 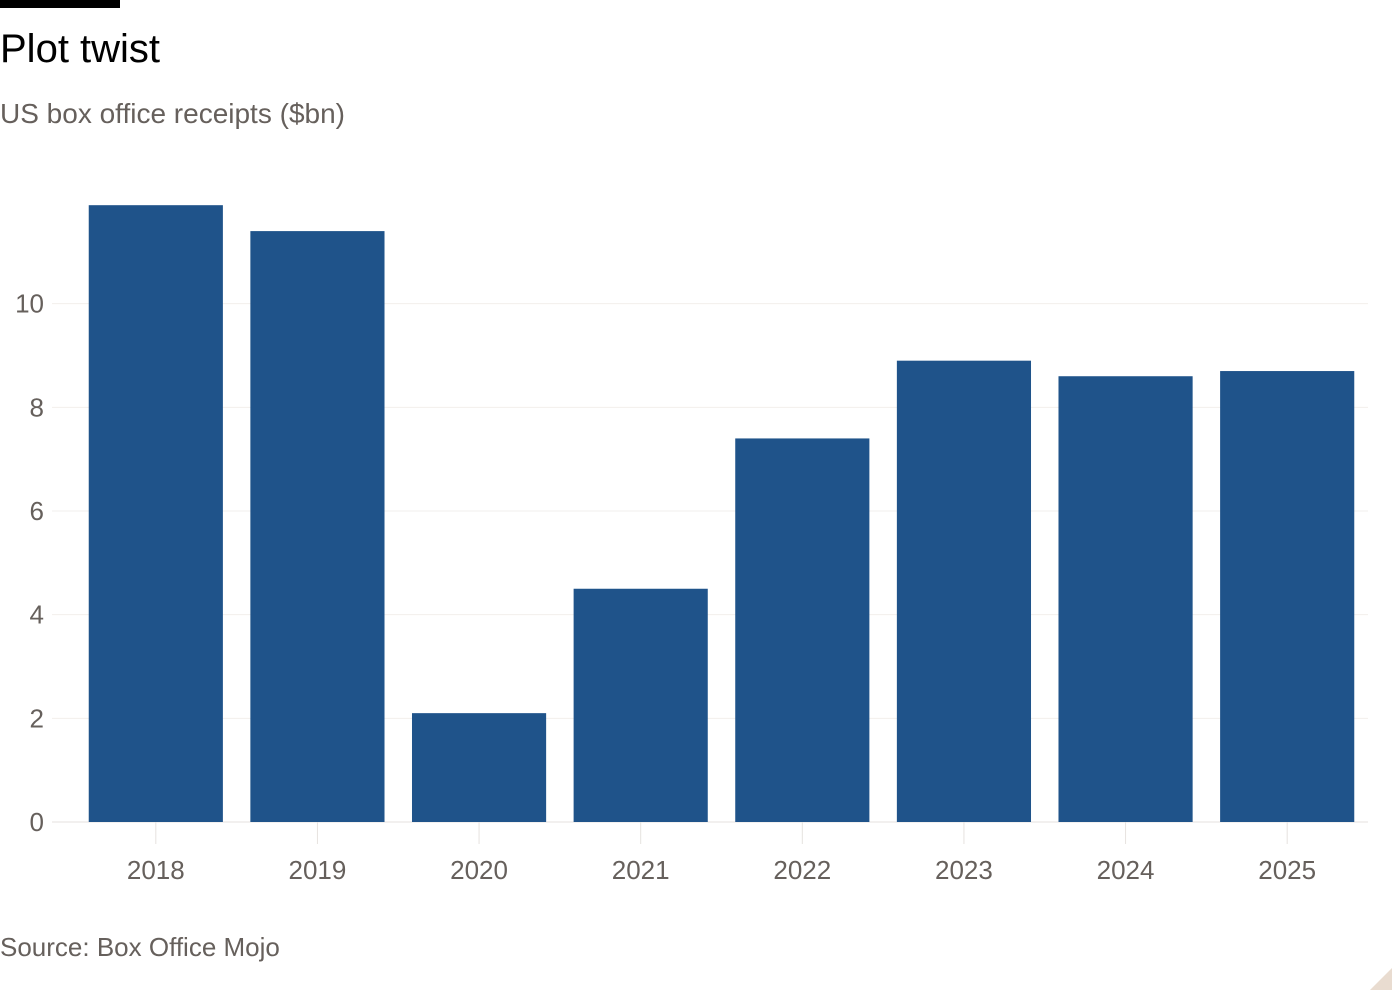 I want to click on y-tick-label: 4, so click(x=37, y=615).